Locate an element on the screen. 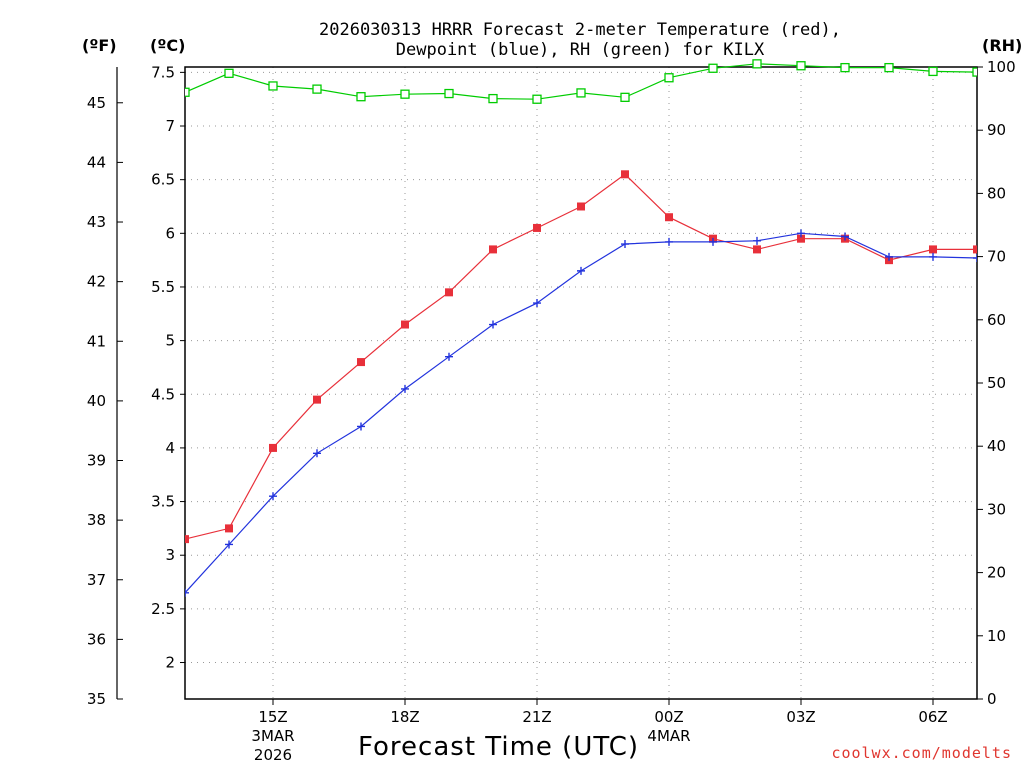  x-axis-label: Forecast Time (UTC) is located at coordinates (499, 747).